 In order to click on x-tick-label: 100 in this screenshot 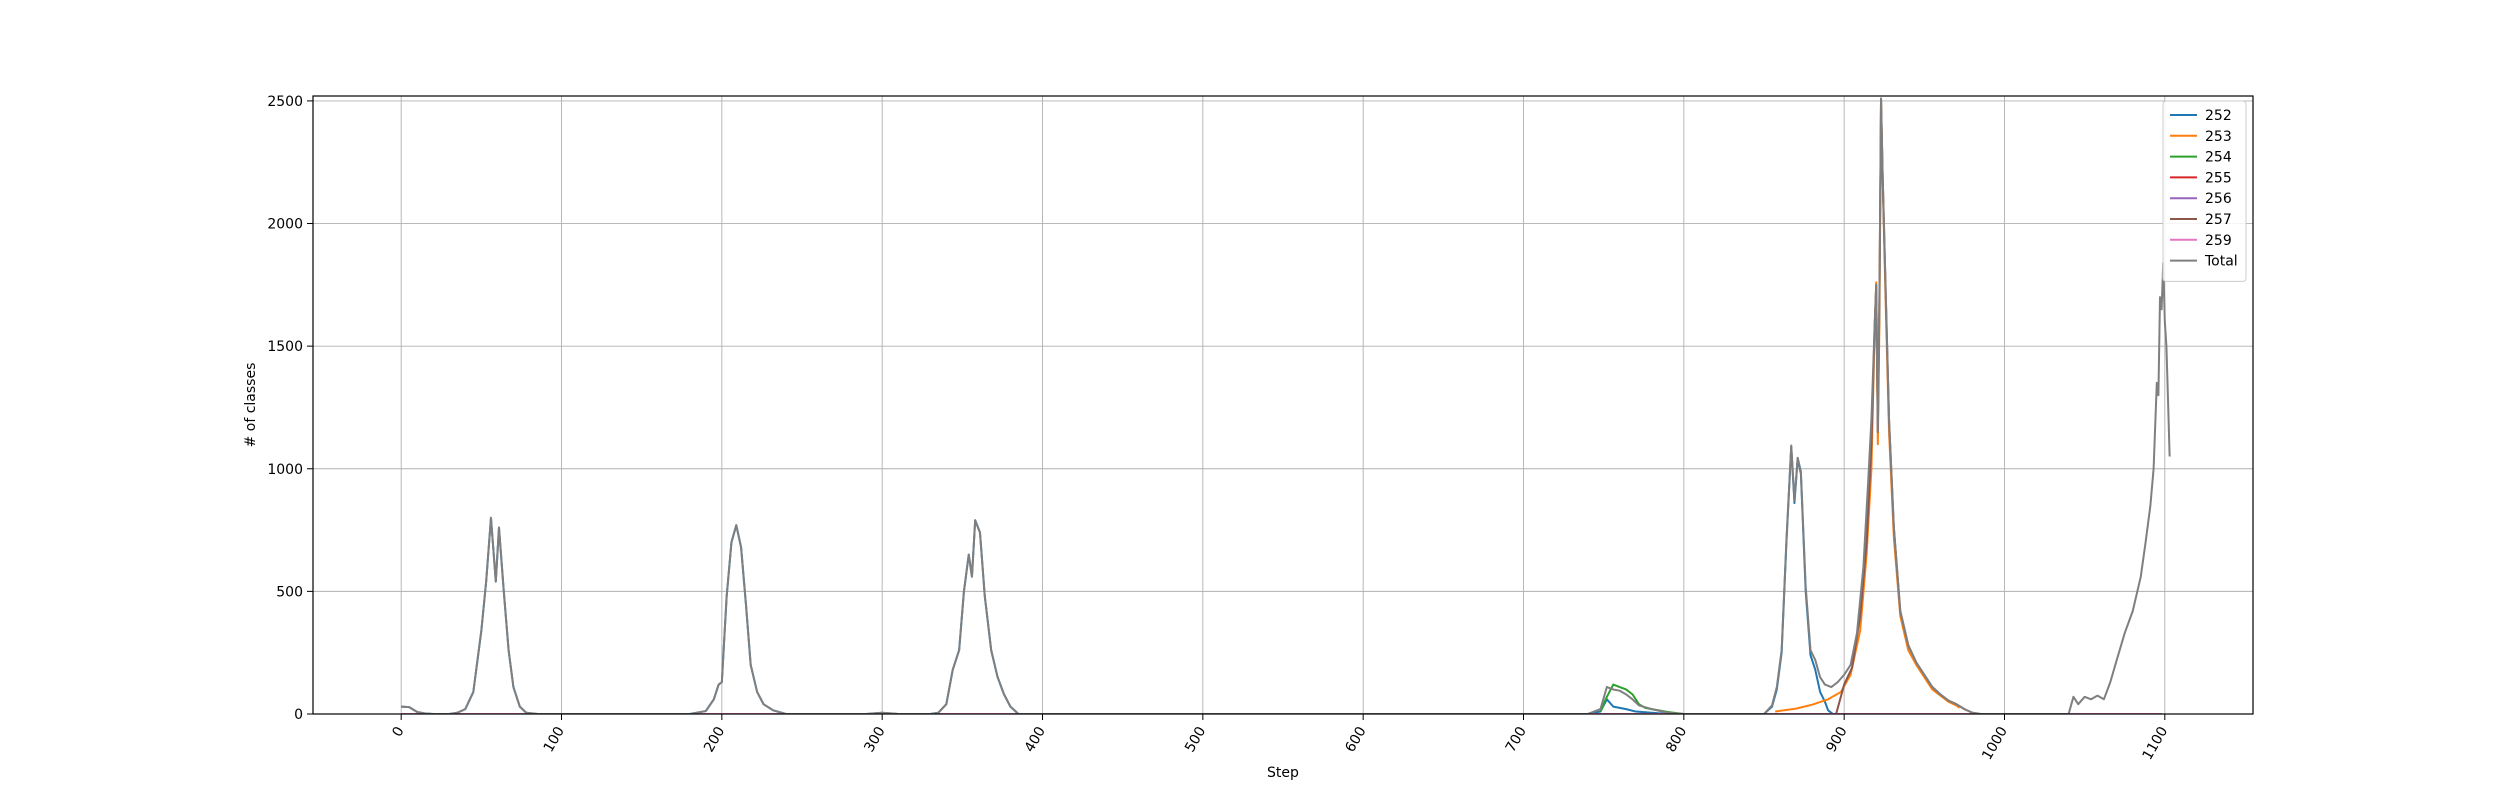, I will do `click(554, 739)`.